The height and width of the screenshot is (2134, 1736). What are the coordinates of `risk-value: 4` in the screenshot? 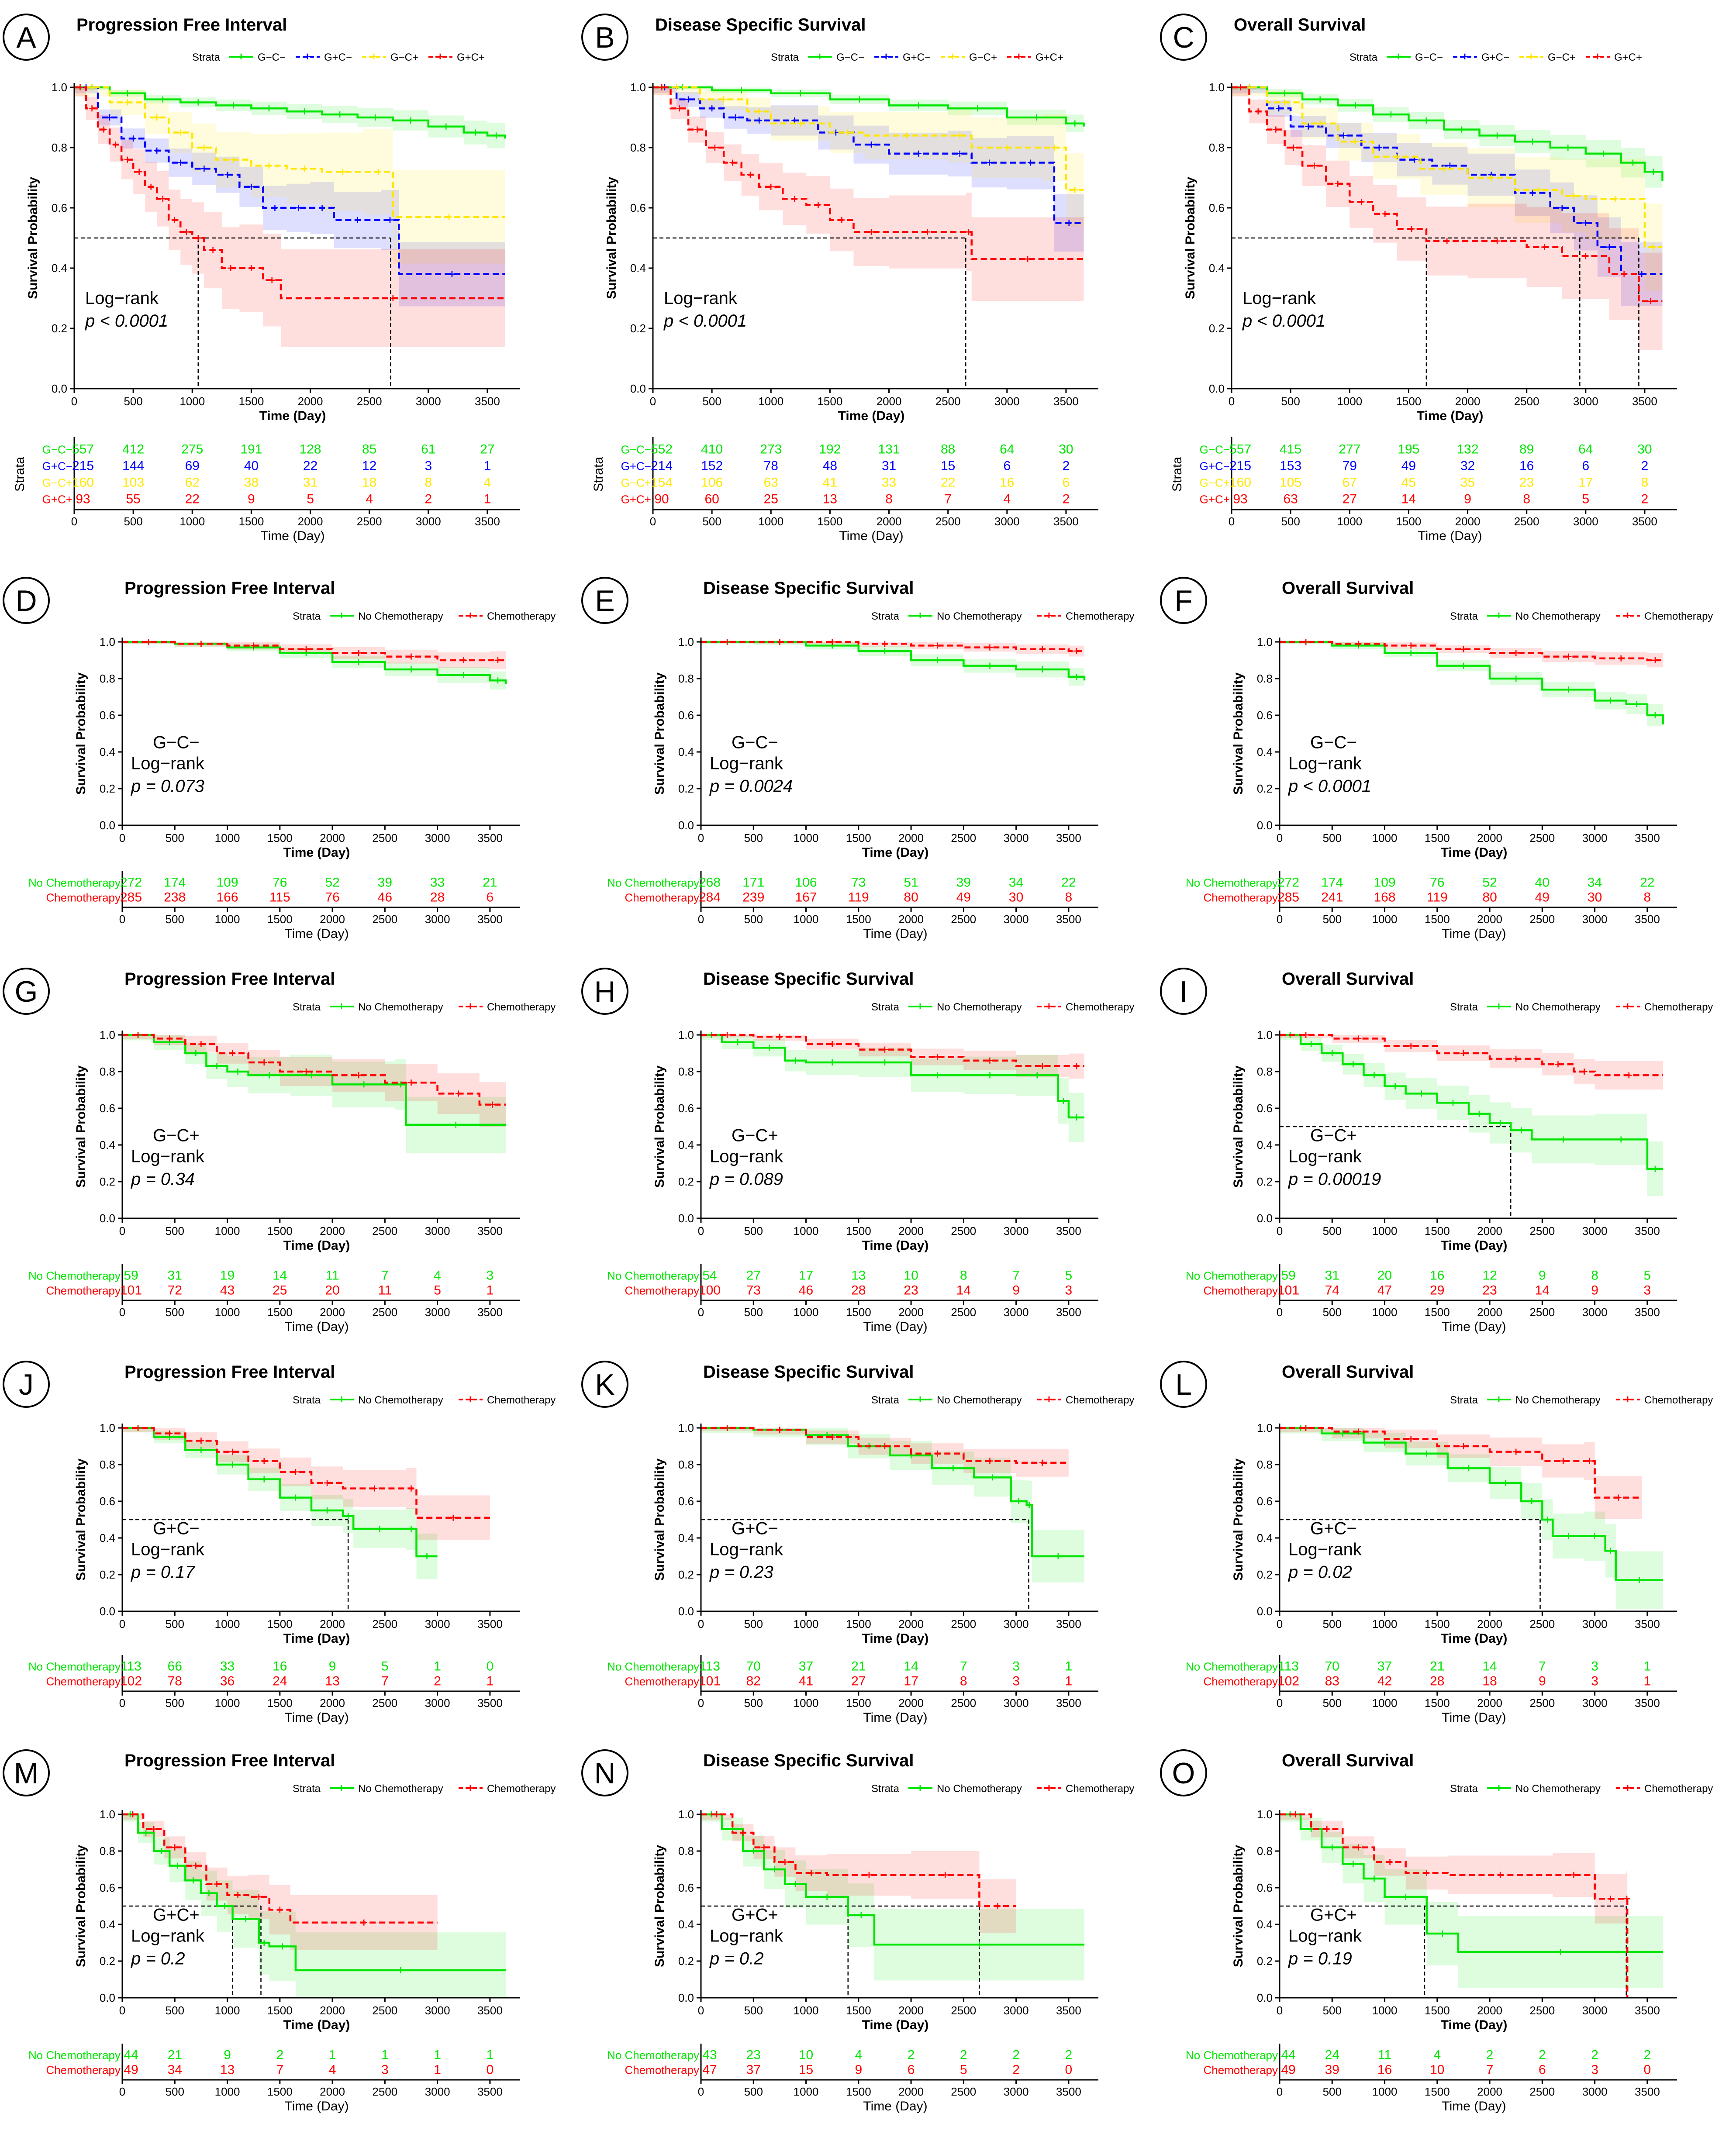 It's located at (333, 2070).